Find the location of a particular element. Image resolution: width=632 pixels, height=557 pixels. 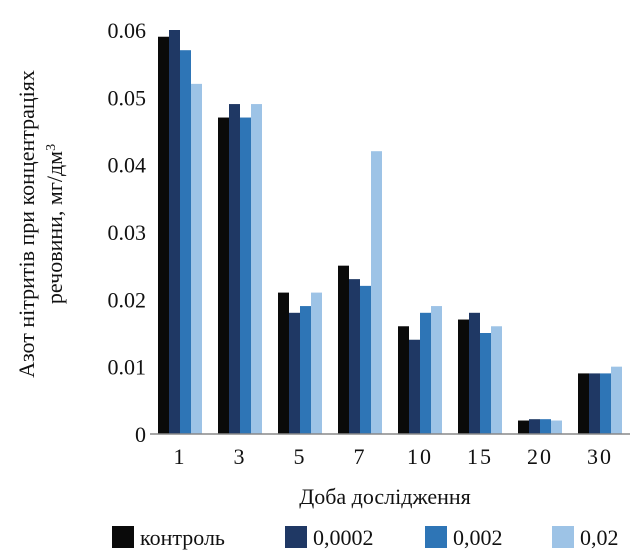

x-tick-label: 15 is located at coordinates (480, 456).